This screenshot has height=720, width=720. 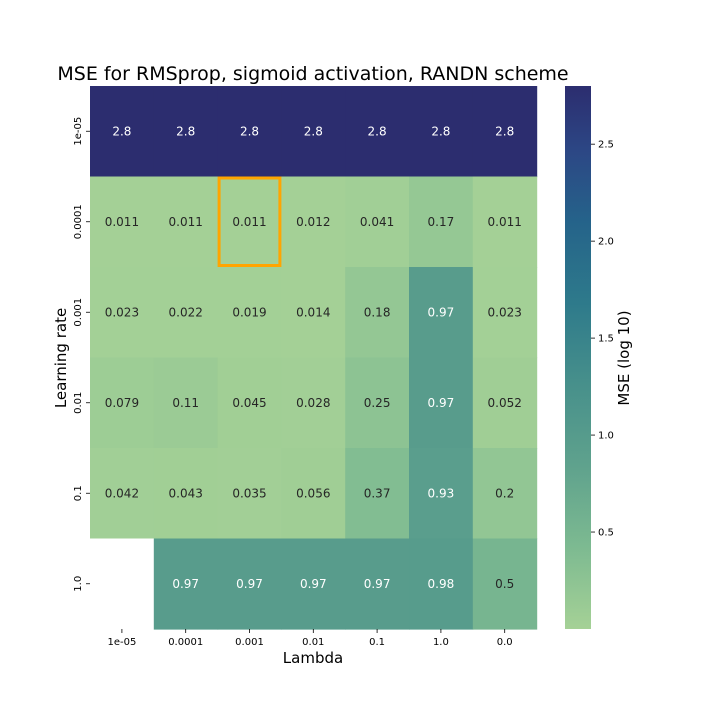 I want to click on colorbar, so click(x=578, y=357).